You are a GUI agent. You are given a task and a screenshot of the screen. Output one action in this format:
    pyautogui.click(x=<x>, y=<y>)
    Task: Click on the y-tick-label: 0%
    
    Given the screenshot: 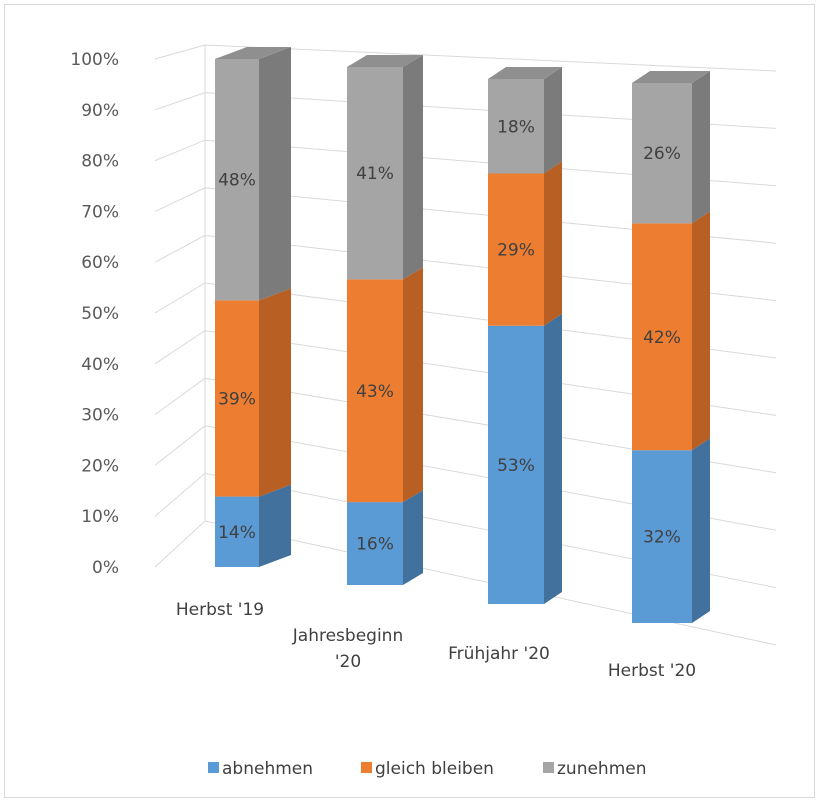 What is the action you would take?
    pyautogui.click(x=105, y=568)
    